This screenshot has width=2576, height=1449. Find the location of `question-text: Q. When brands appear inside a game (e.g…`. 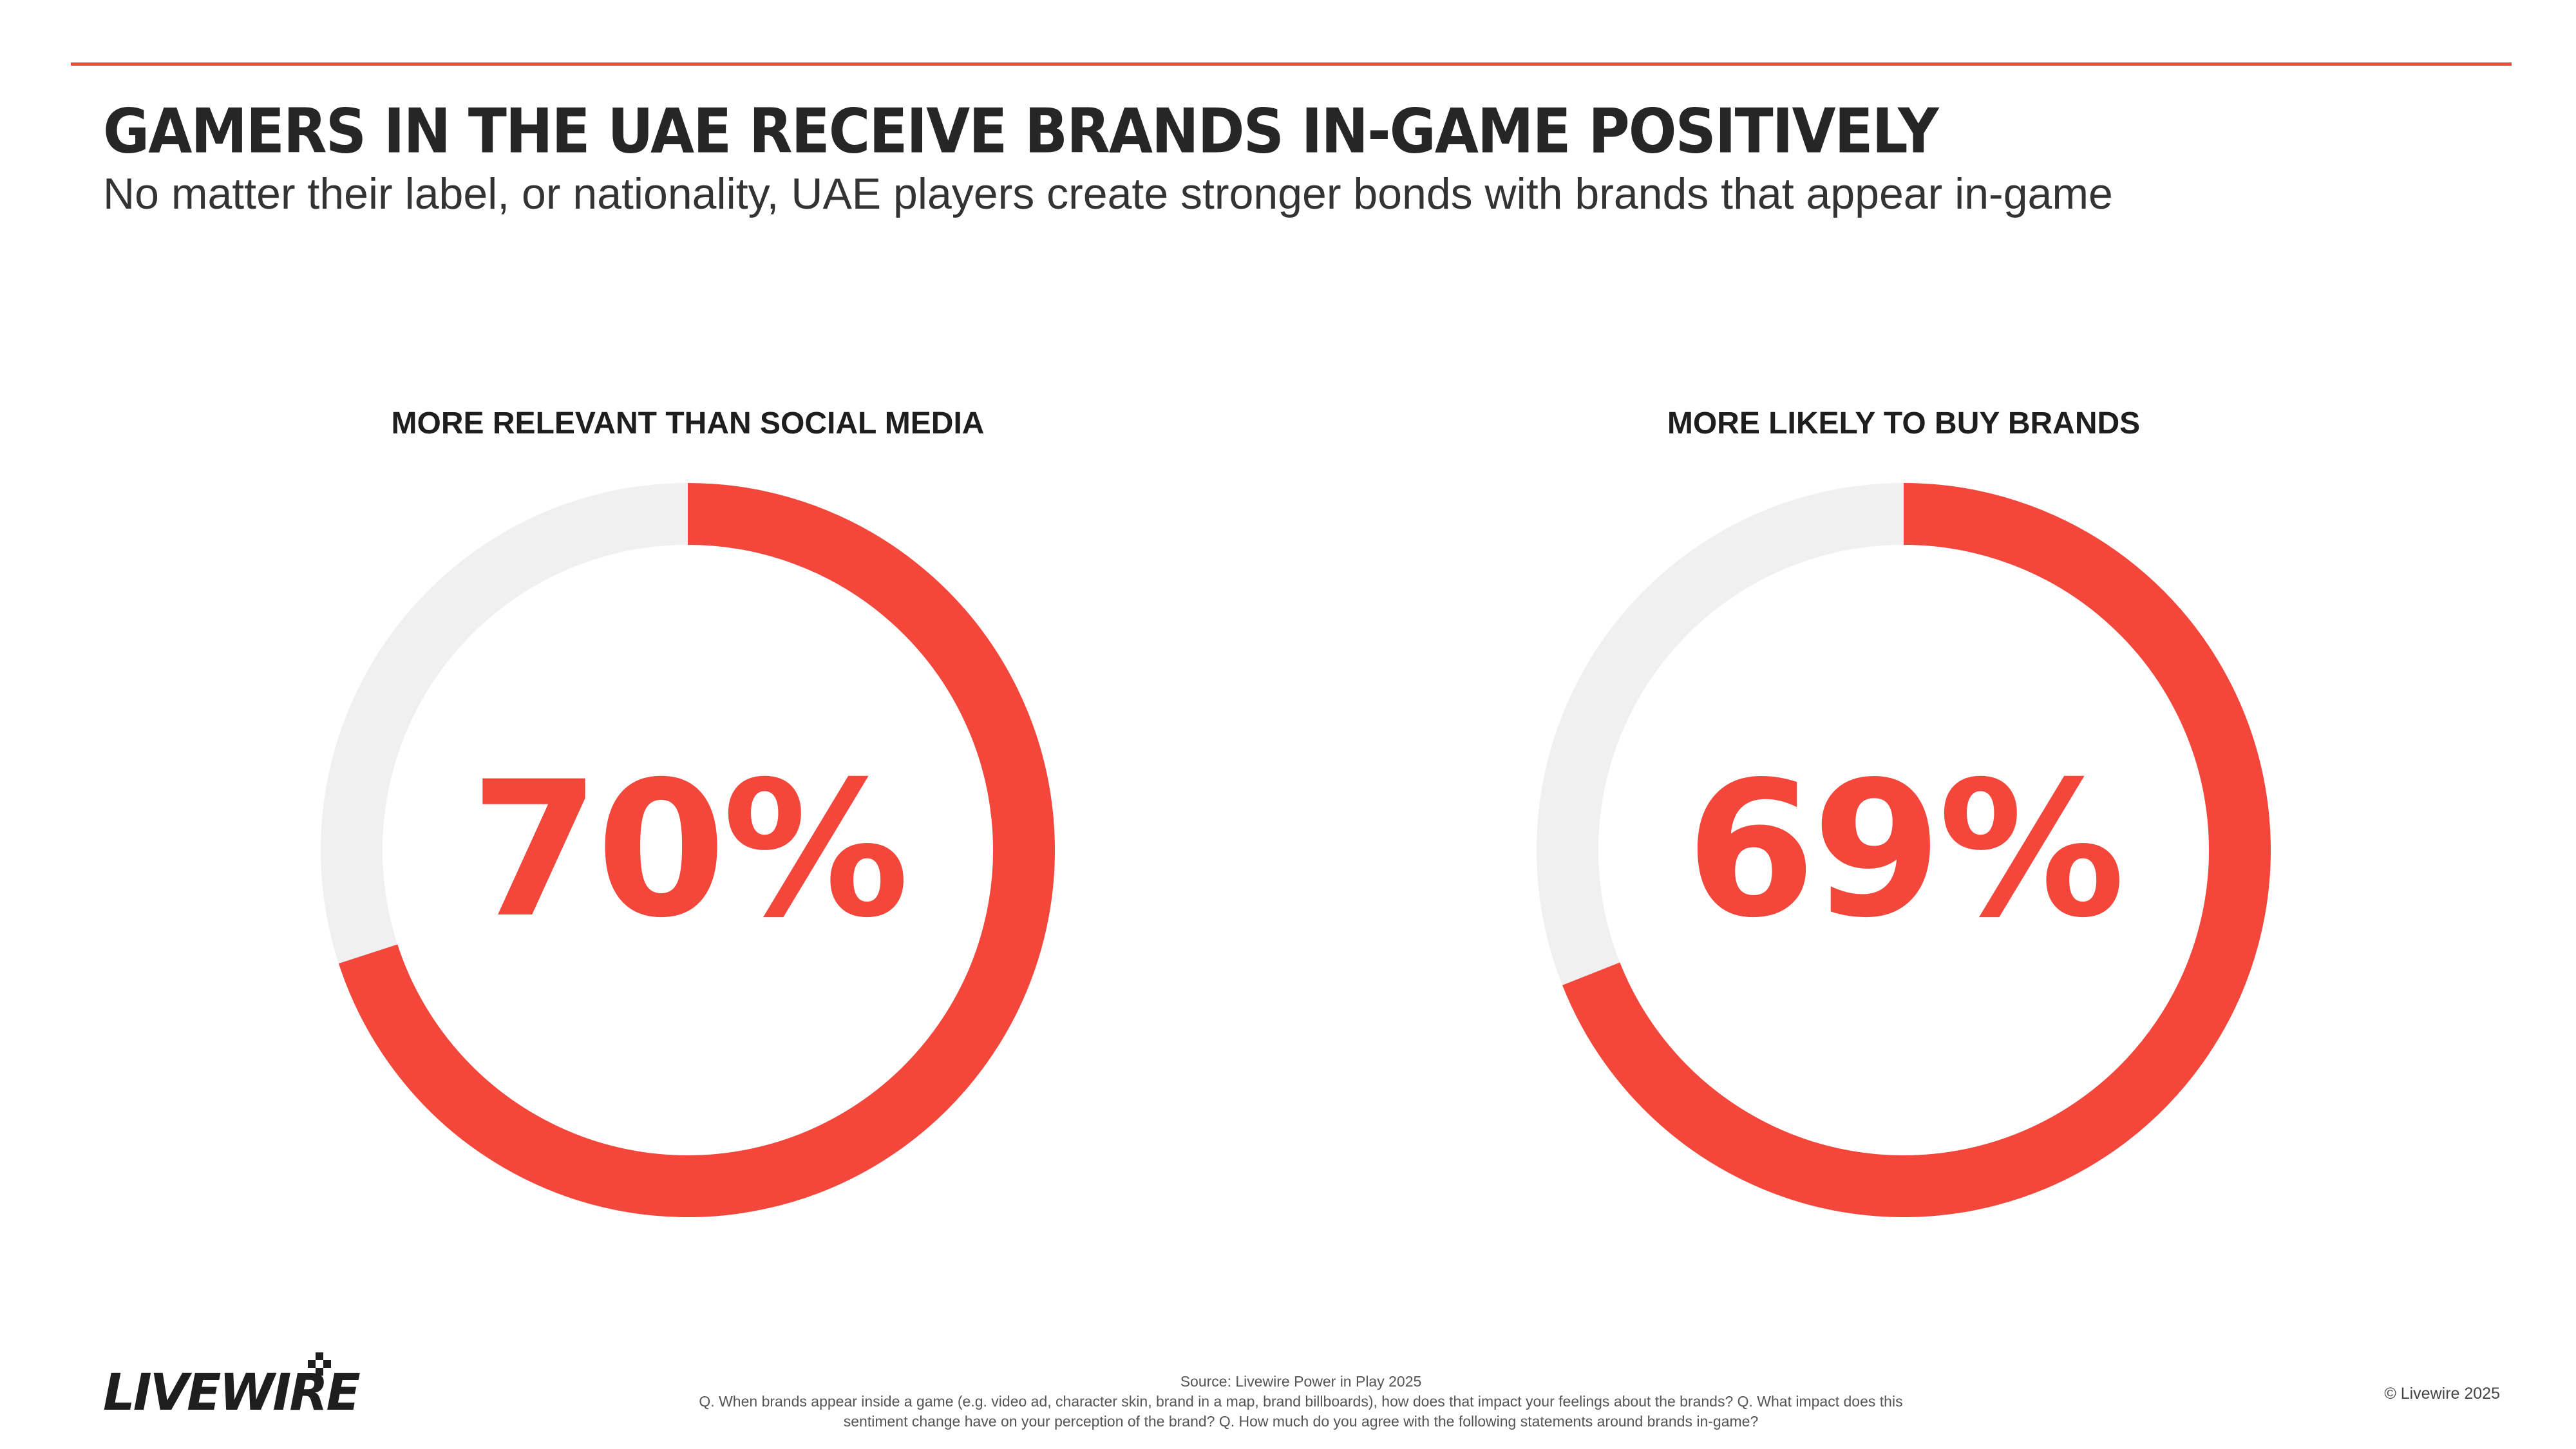

question-text: Q. When brands appear inside a game (e.g… is located at coordinates (1301, 1411).